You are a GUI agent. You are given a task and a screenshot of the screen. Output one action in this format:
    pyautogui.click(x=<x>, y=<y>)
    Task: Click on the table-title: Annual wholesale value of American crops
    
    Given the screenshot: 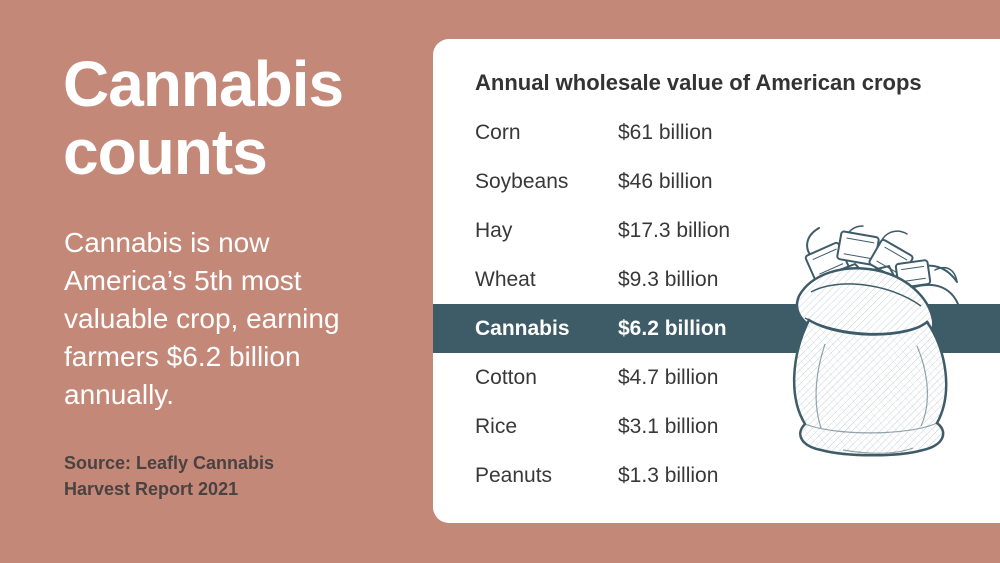 What is the action you would take?
    pyautogui.click(x=698, y=82)
    